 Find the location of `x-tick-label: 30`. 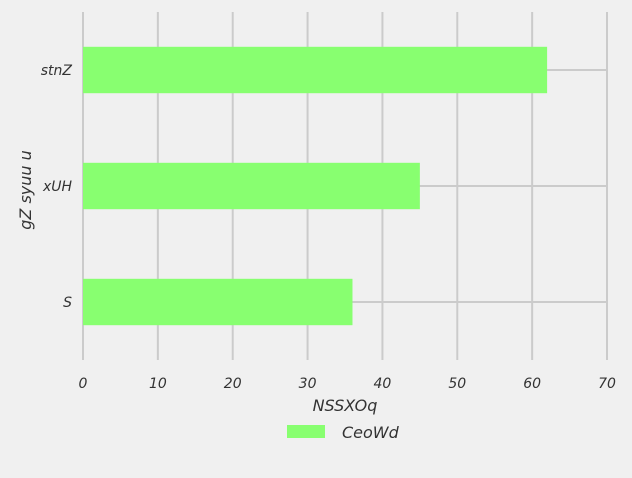

x-tick-label: 30 is located at coordinates (308, 384).